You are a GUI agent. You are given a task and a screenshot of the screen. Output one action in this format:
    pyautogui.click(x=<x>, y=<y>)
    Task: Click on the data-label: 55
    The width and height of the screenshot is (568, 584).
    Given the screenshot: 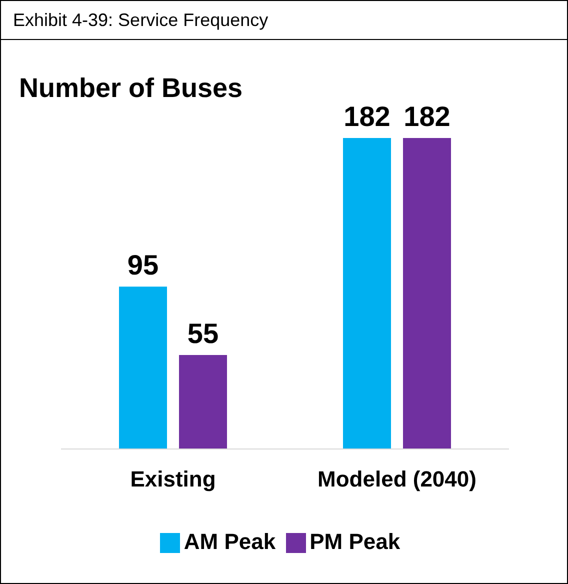 What is the action you would take?
    pyautogui.click(x=203, y=334)
    